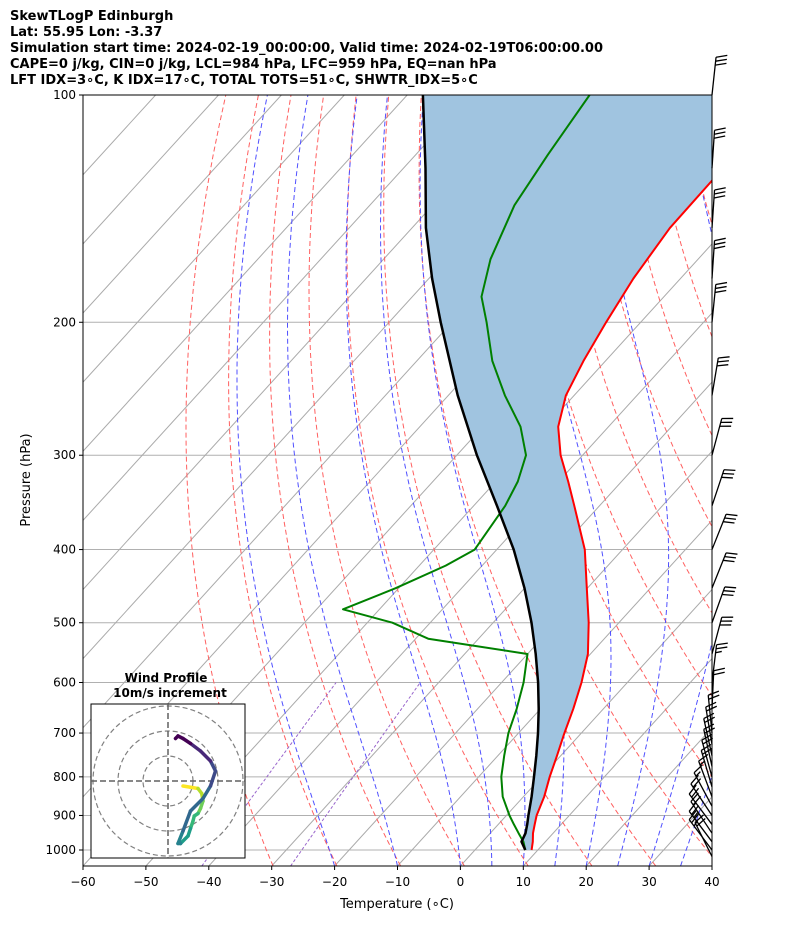 The height and width of the screenshot is (937, 794). What do you see at coordinates (480, 473) in the screenshot?
I see `parcel-path-line` at bounding box center [480, 473].